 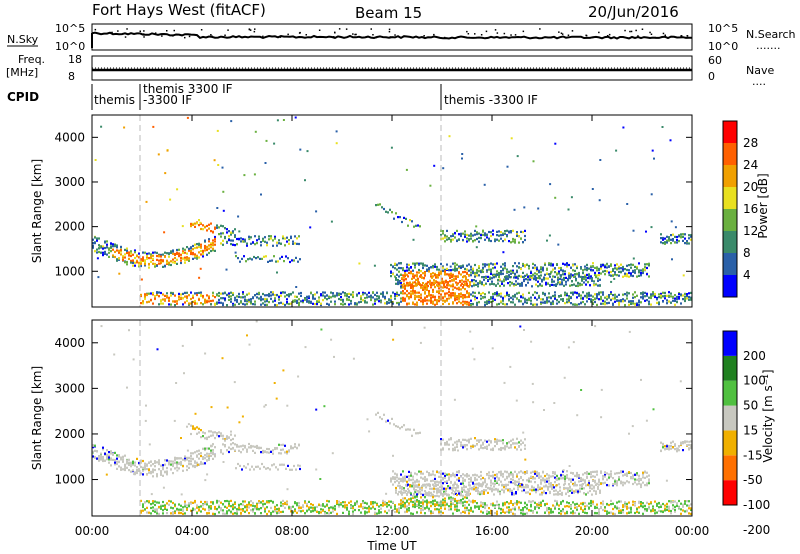 I want to click on power-colorbar-swatch, so click(x=730, y=286).